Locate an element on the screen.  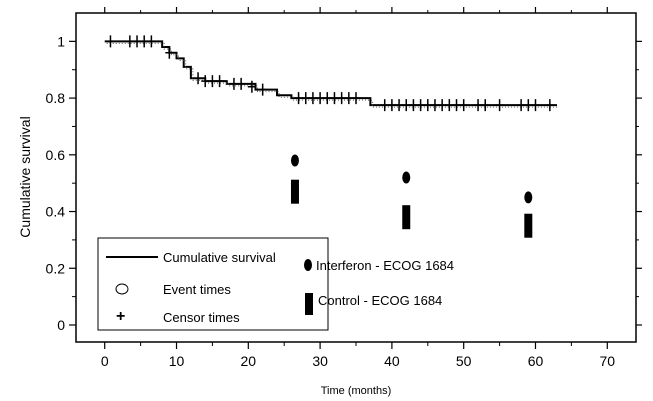
y-tick-label: 0 is located at coordinates (61, 325).